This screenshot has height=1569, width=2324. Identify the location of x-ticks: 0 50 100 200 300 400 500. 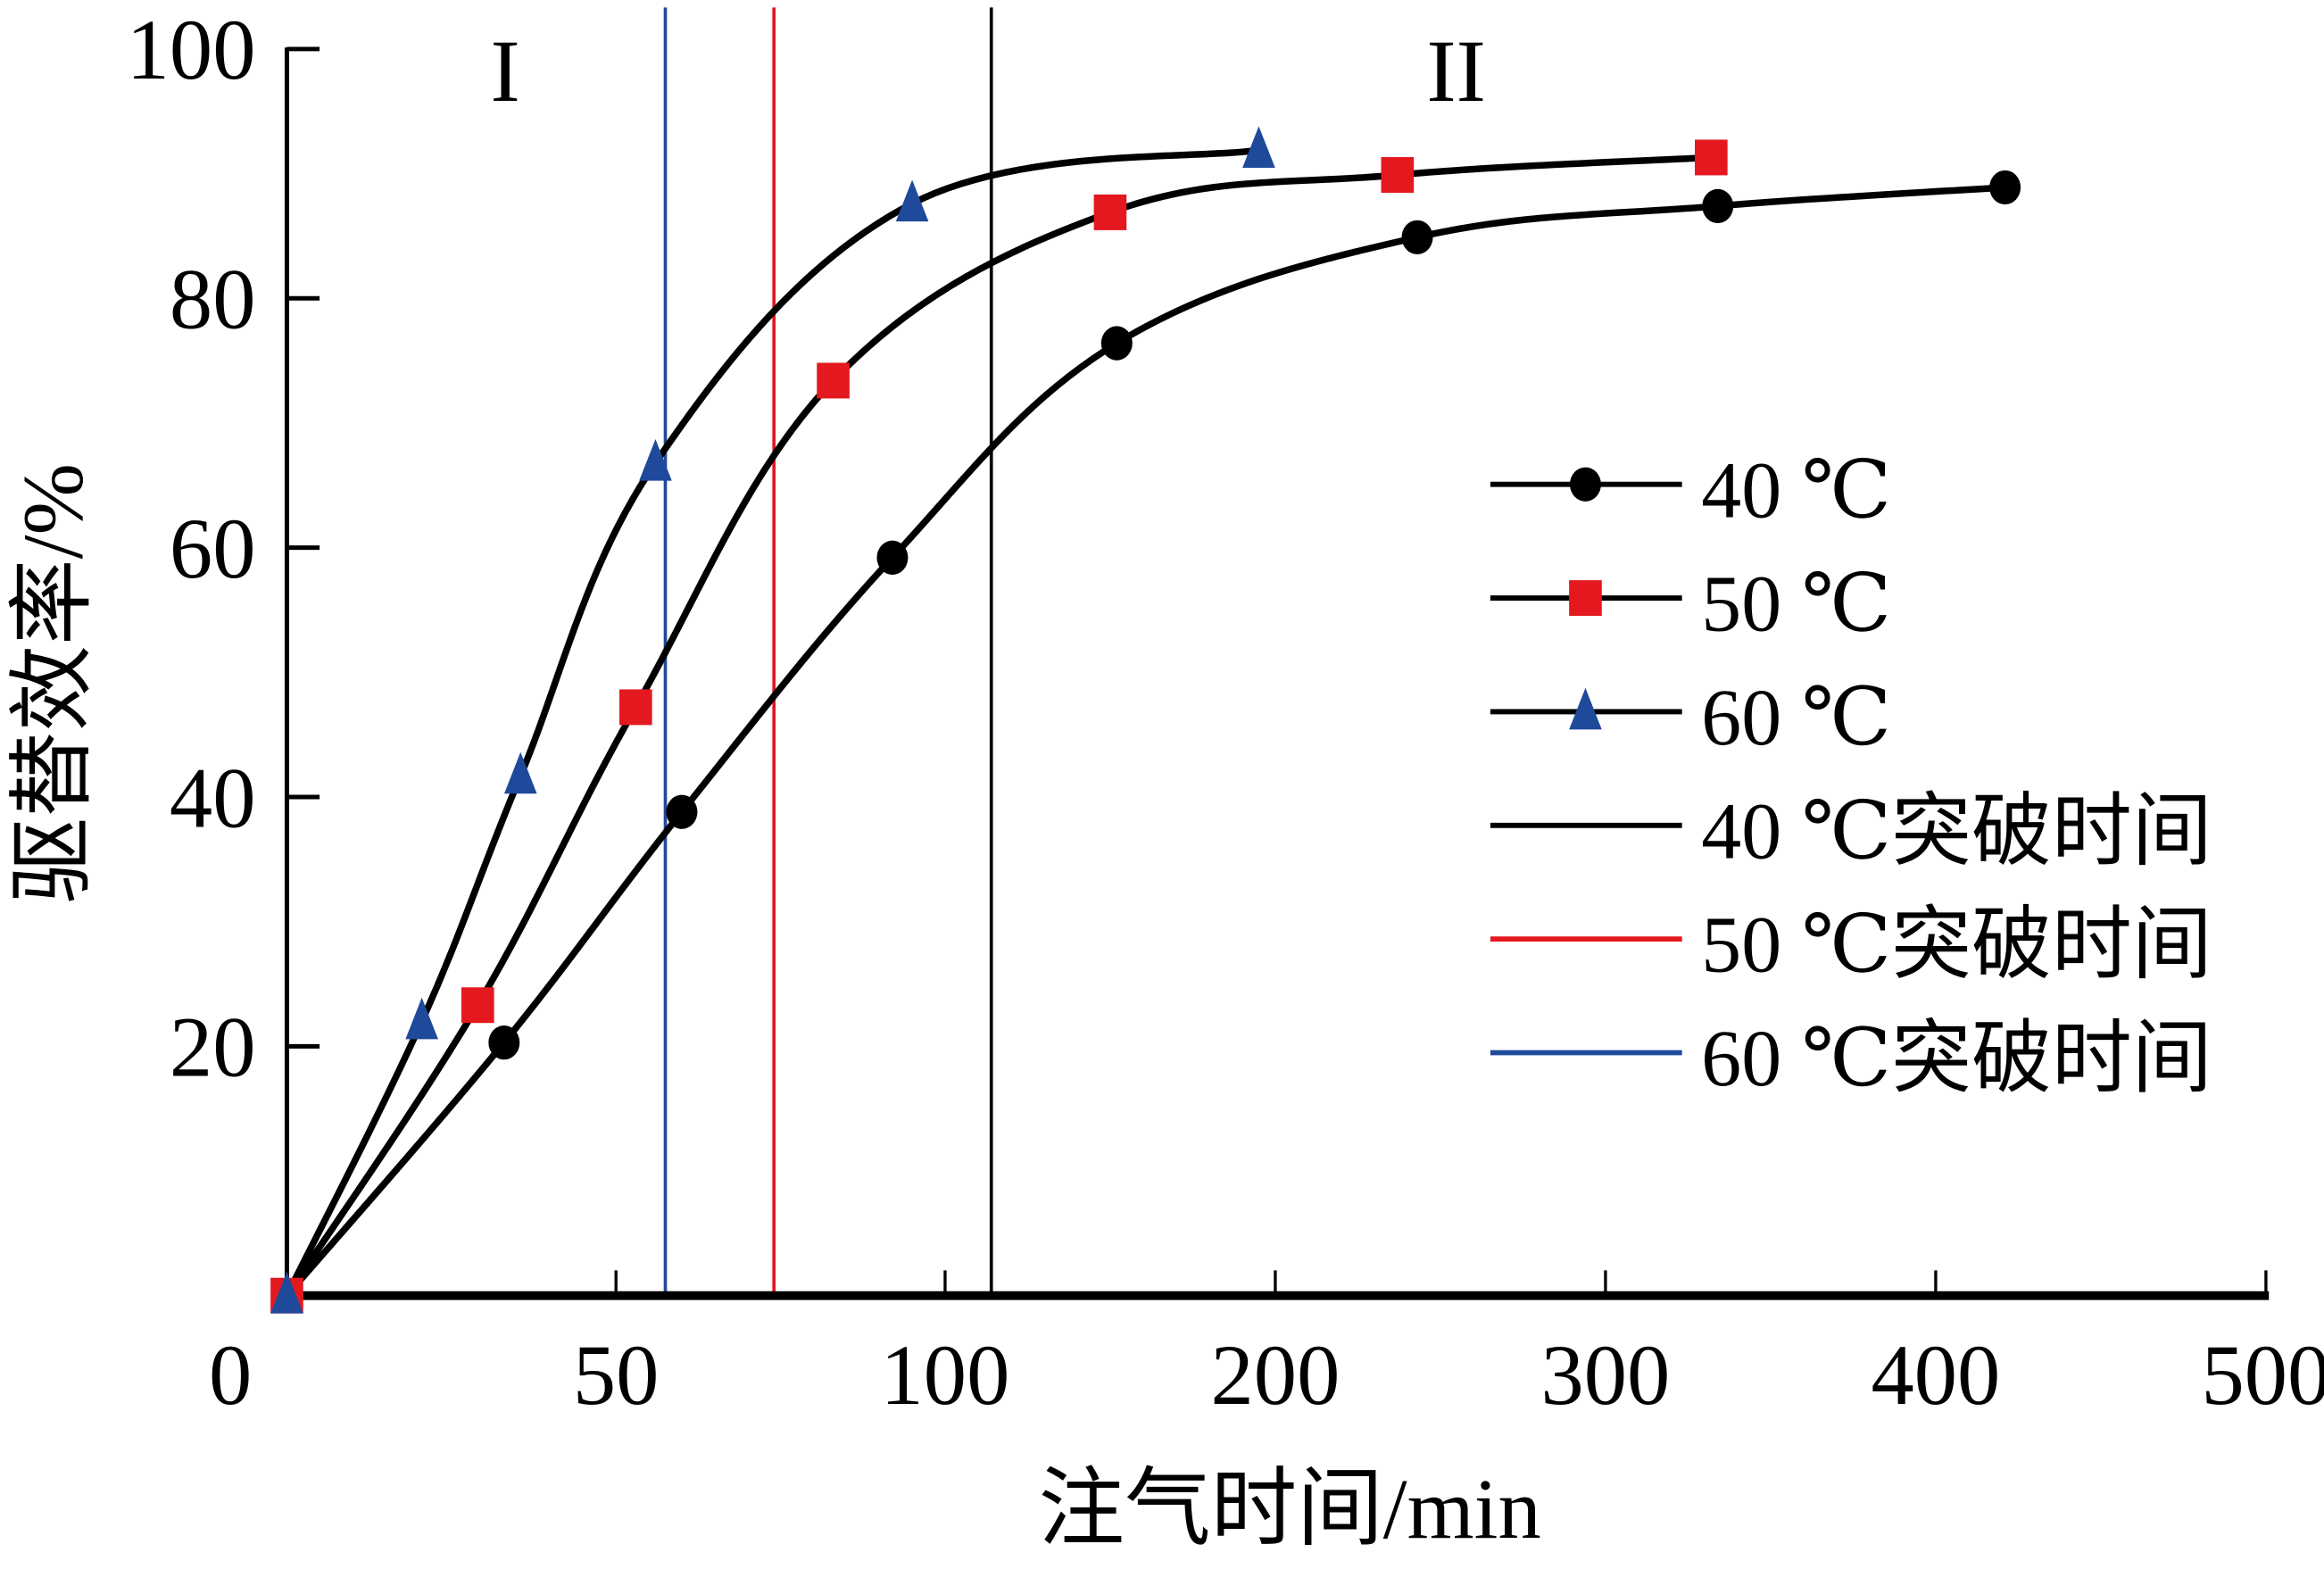
(1266, 1346).